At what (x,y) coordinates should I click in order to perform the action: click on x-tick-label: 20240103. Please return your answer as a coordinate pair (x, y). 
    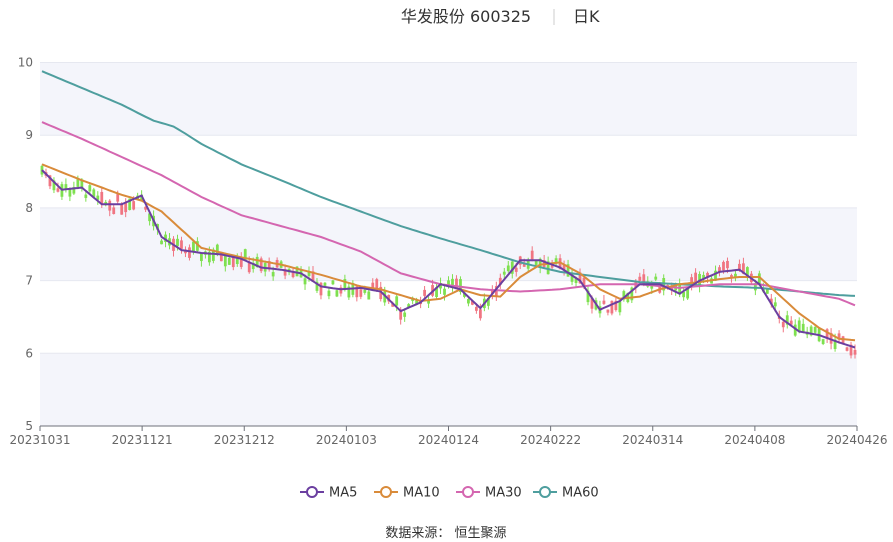
    Looking at the image, I should click on (346, 440).